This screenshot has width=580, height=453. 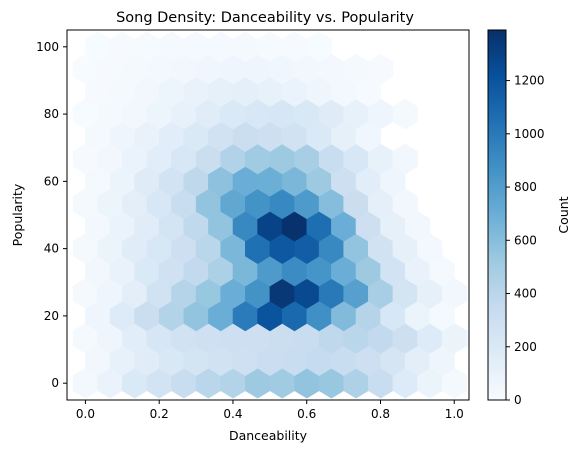 I want to click on y-tick-label-1: 20, so click(x=51, y=316).